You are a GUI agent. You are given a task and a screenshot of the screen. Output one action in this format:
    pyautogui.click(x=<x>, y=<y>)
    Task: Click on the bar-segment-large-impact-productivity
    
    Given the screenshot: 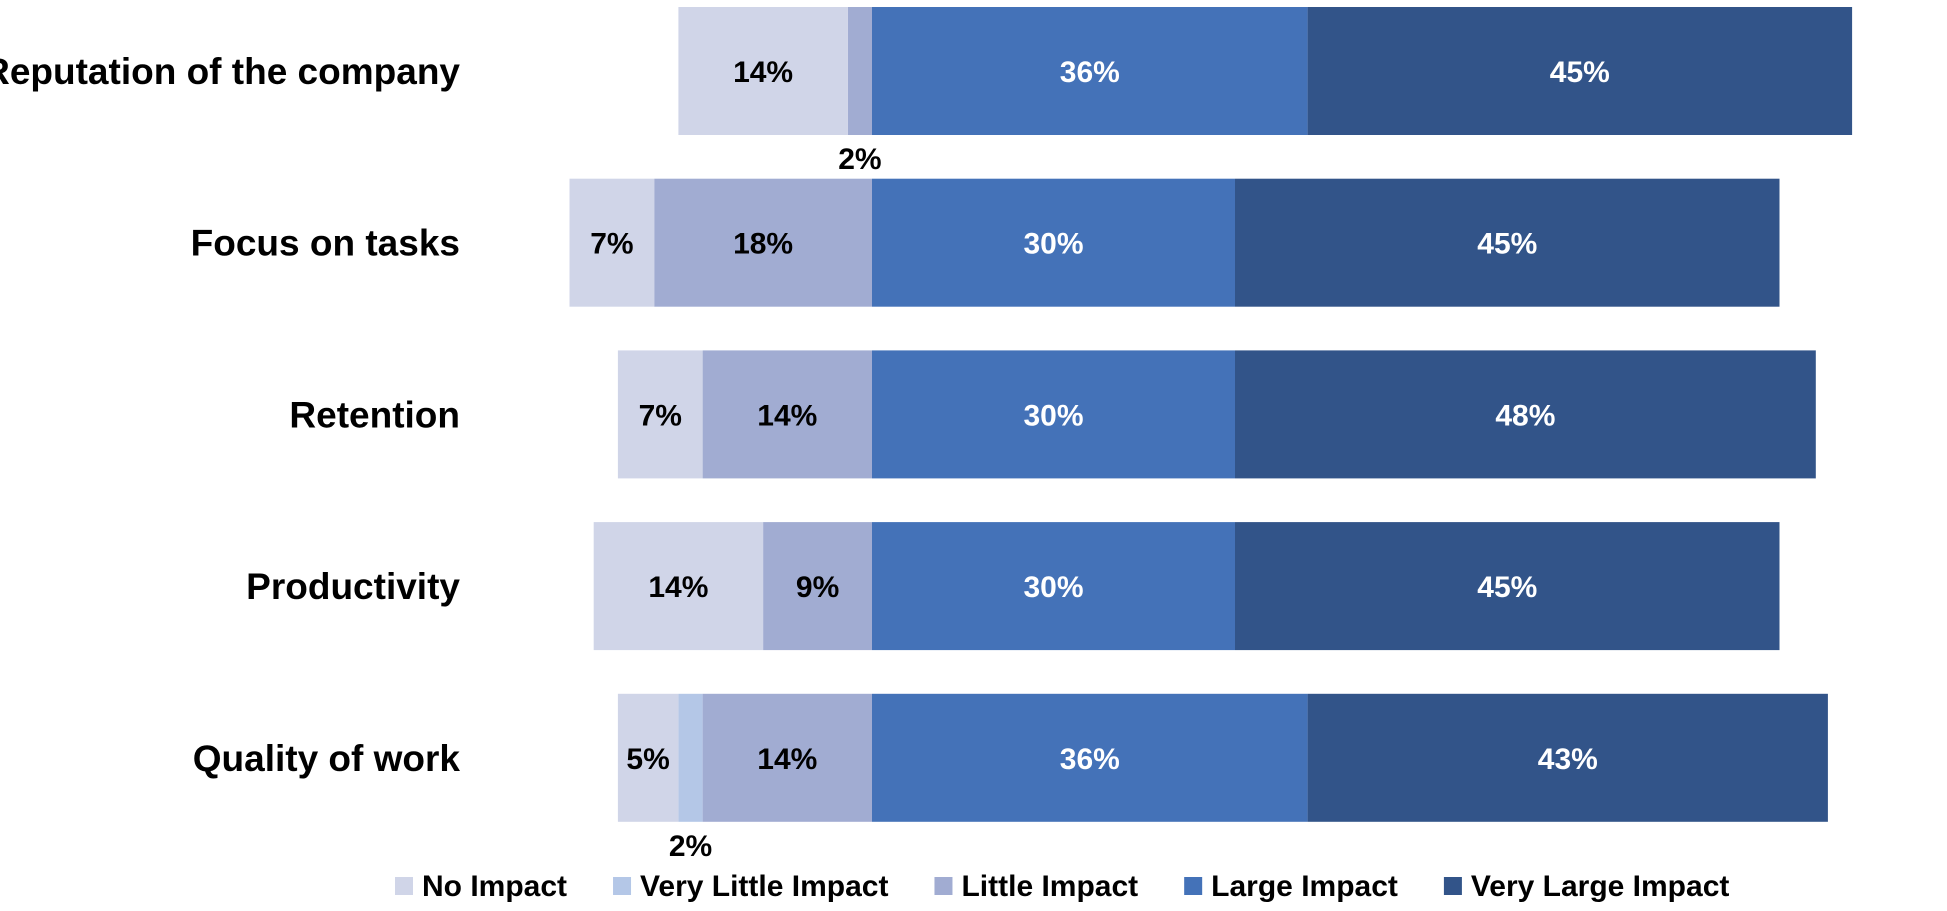 What is the action you would take?
    pyautogui.click(x=1053, y=586)
    